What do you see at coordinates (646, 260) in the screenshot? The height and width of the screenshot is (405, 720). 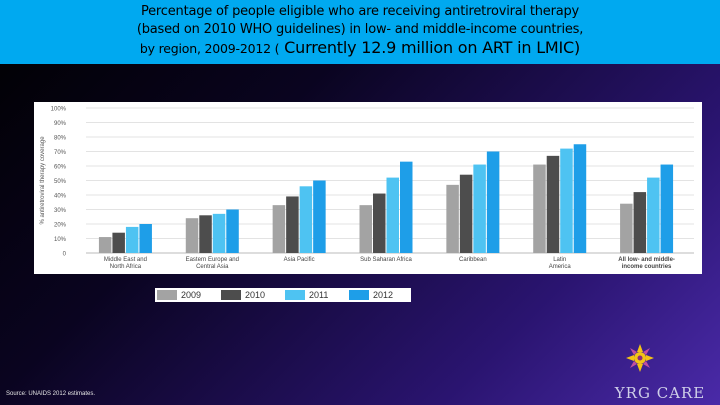 I see `category-label: All low- and middle-` at bounding box center [646, 260].